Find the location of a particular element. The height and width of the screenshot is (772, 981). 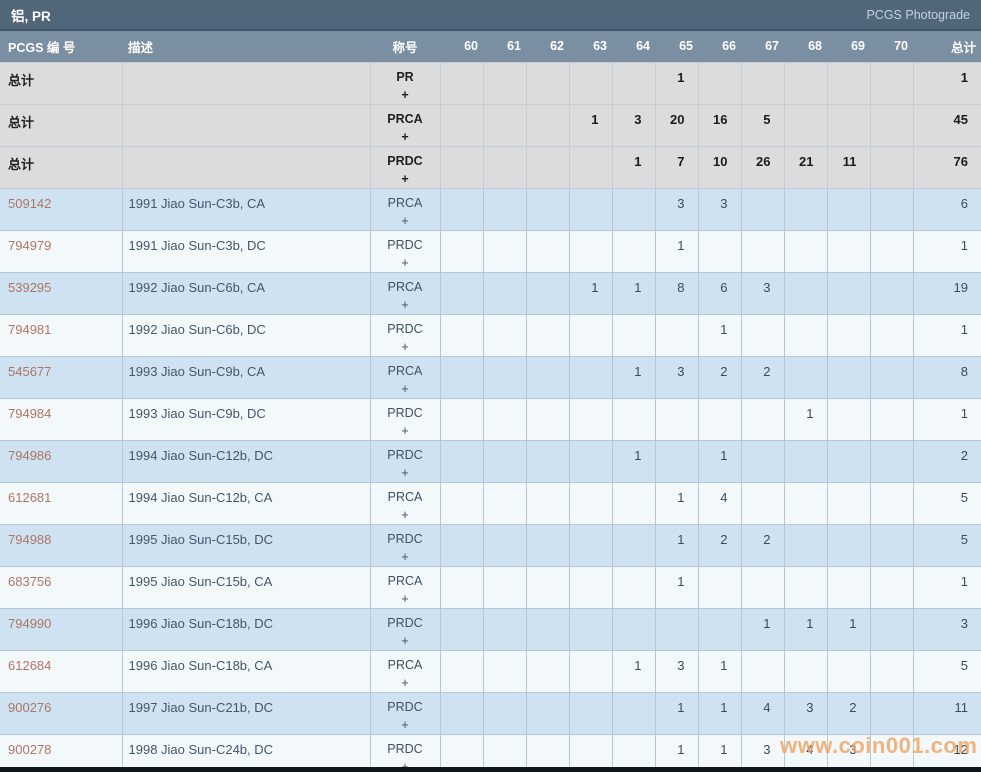

pcgs-number-link: 794990 is located at coordinates (30, 623).